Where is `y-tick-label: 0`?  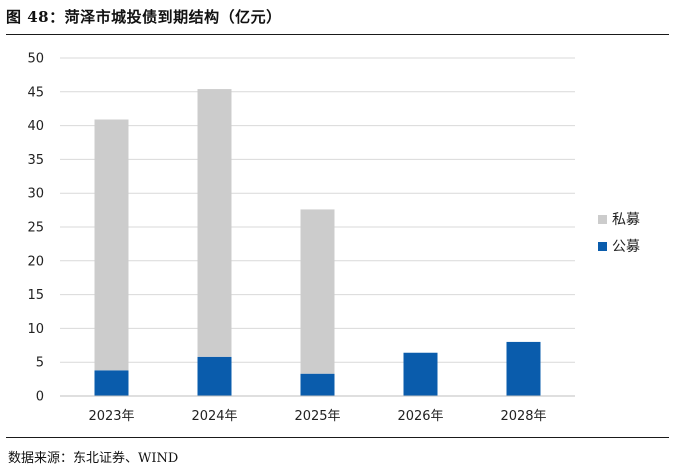
y-tick-label: 0 is located at coordinates (40, 397).